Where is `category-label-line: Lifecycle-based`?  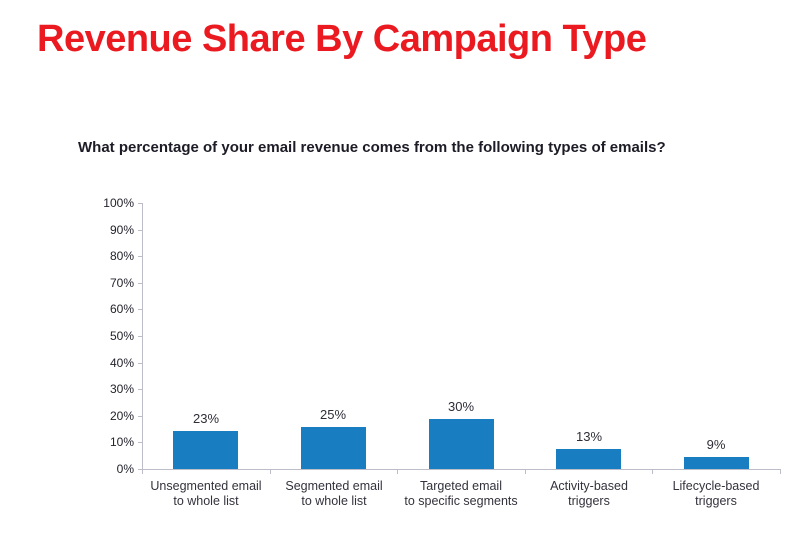
category-label-line: Lifecycle-based is located at coordinates (716, 486).